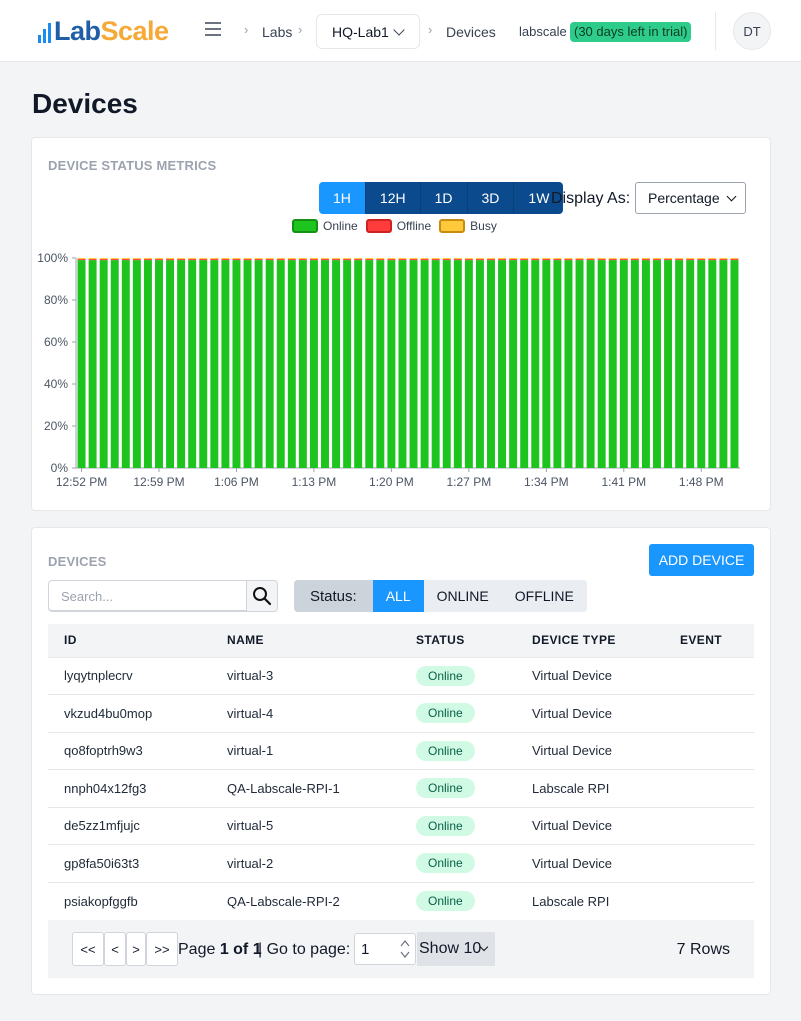 This screenshot has height=1021, width=801. Describe the element at coordinates (444, 198) in the screenshot. I see `range-1d-button: 1D` at that location.